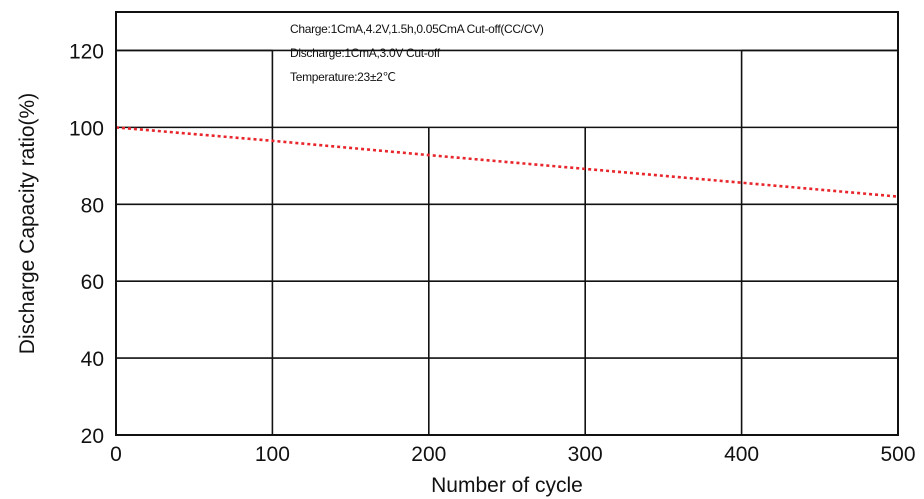 The image size is (924, 499). I want to click on note-temperature: Temperature:23±2℃, so click(343, 77).